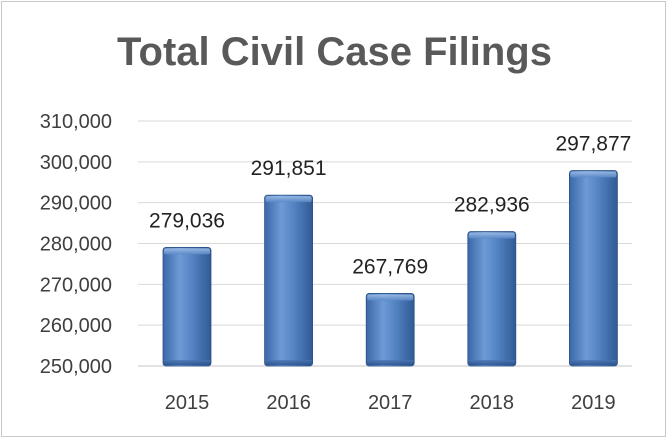 The height and width of the screenshot is (440, 669). Describe the element at coordinates (76, 122) in the screenshot. I see `y-tick-label: 310,000` at that location.